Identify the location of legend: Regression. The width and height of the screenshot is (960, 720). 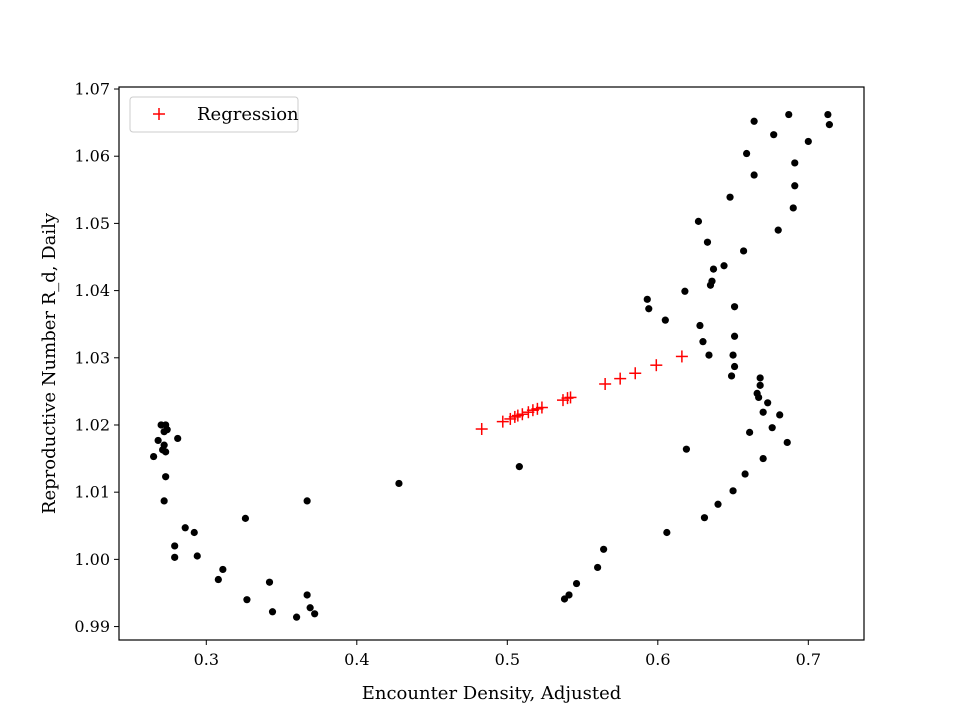
(214, 114).